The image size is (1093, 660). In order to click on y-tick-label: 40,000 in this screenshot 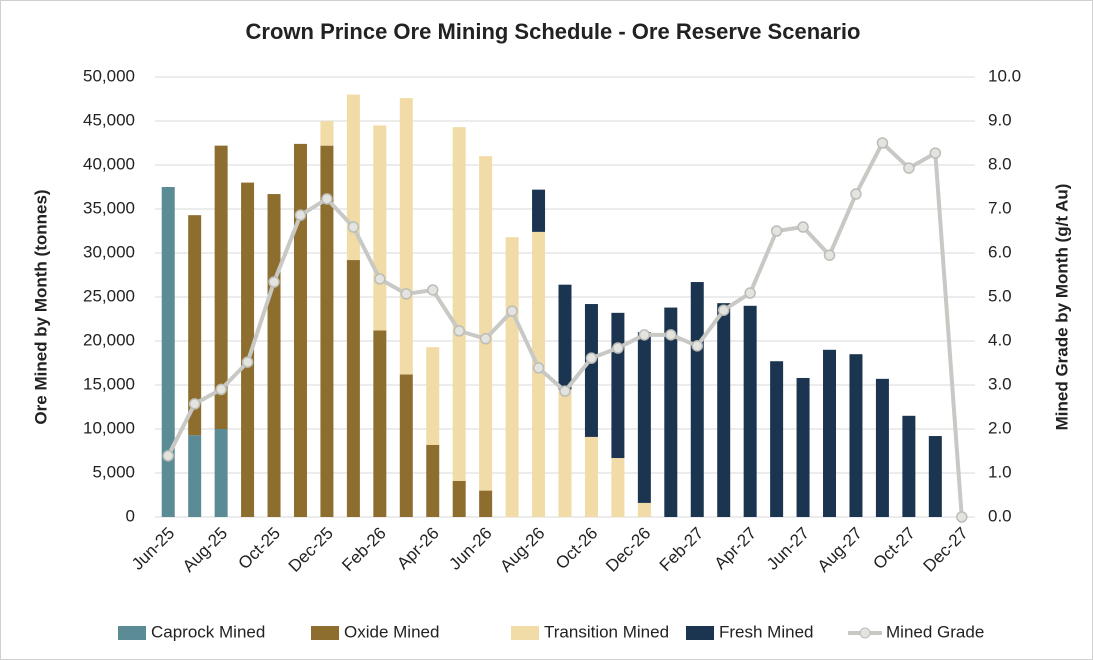, I will do `click(109, 163)`.